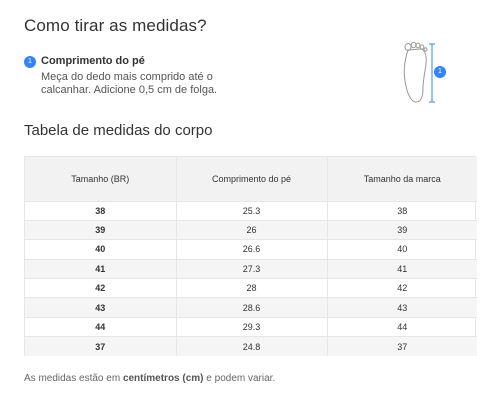 The height and width of the screenshot is (407, 500). Describe the element at coordinates (402, 179) in the screenshot. I see `column-header-brand-size: Tamanho da marca` at that location.